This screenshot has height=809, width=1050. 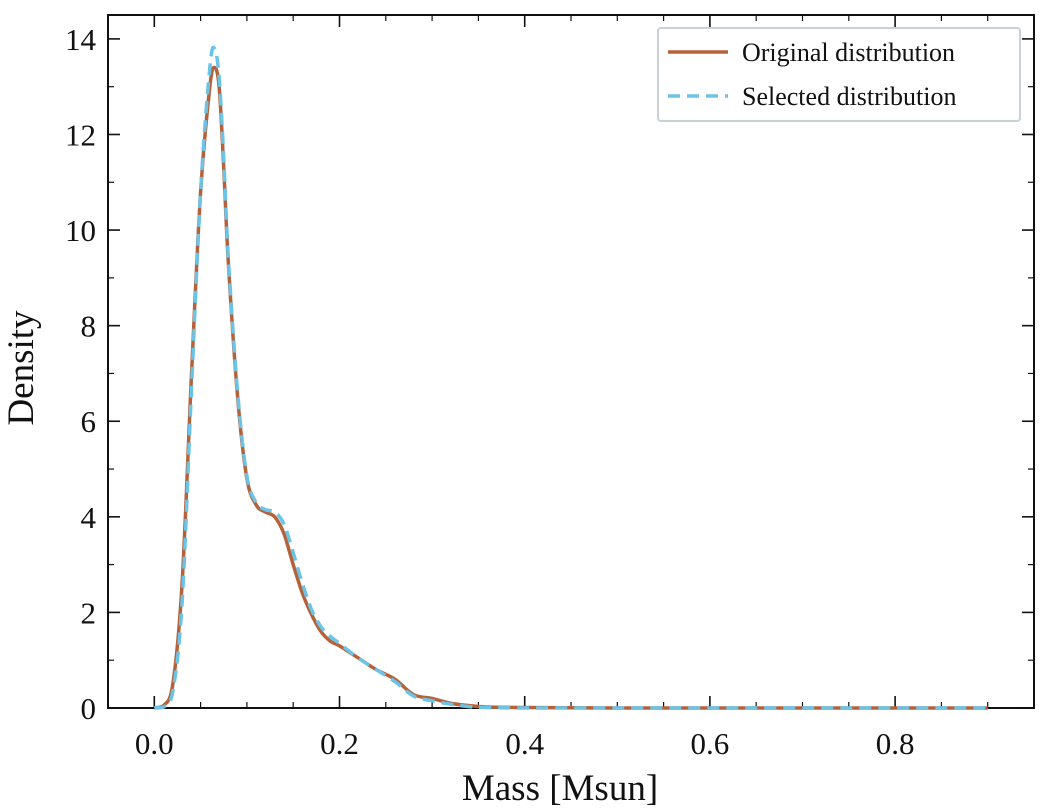 What do you see at coordinates (848, 52) in the screenshot?
I see `legend-original-label: Original distribution` at bounding box center [848, 52].